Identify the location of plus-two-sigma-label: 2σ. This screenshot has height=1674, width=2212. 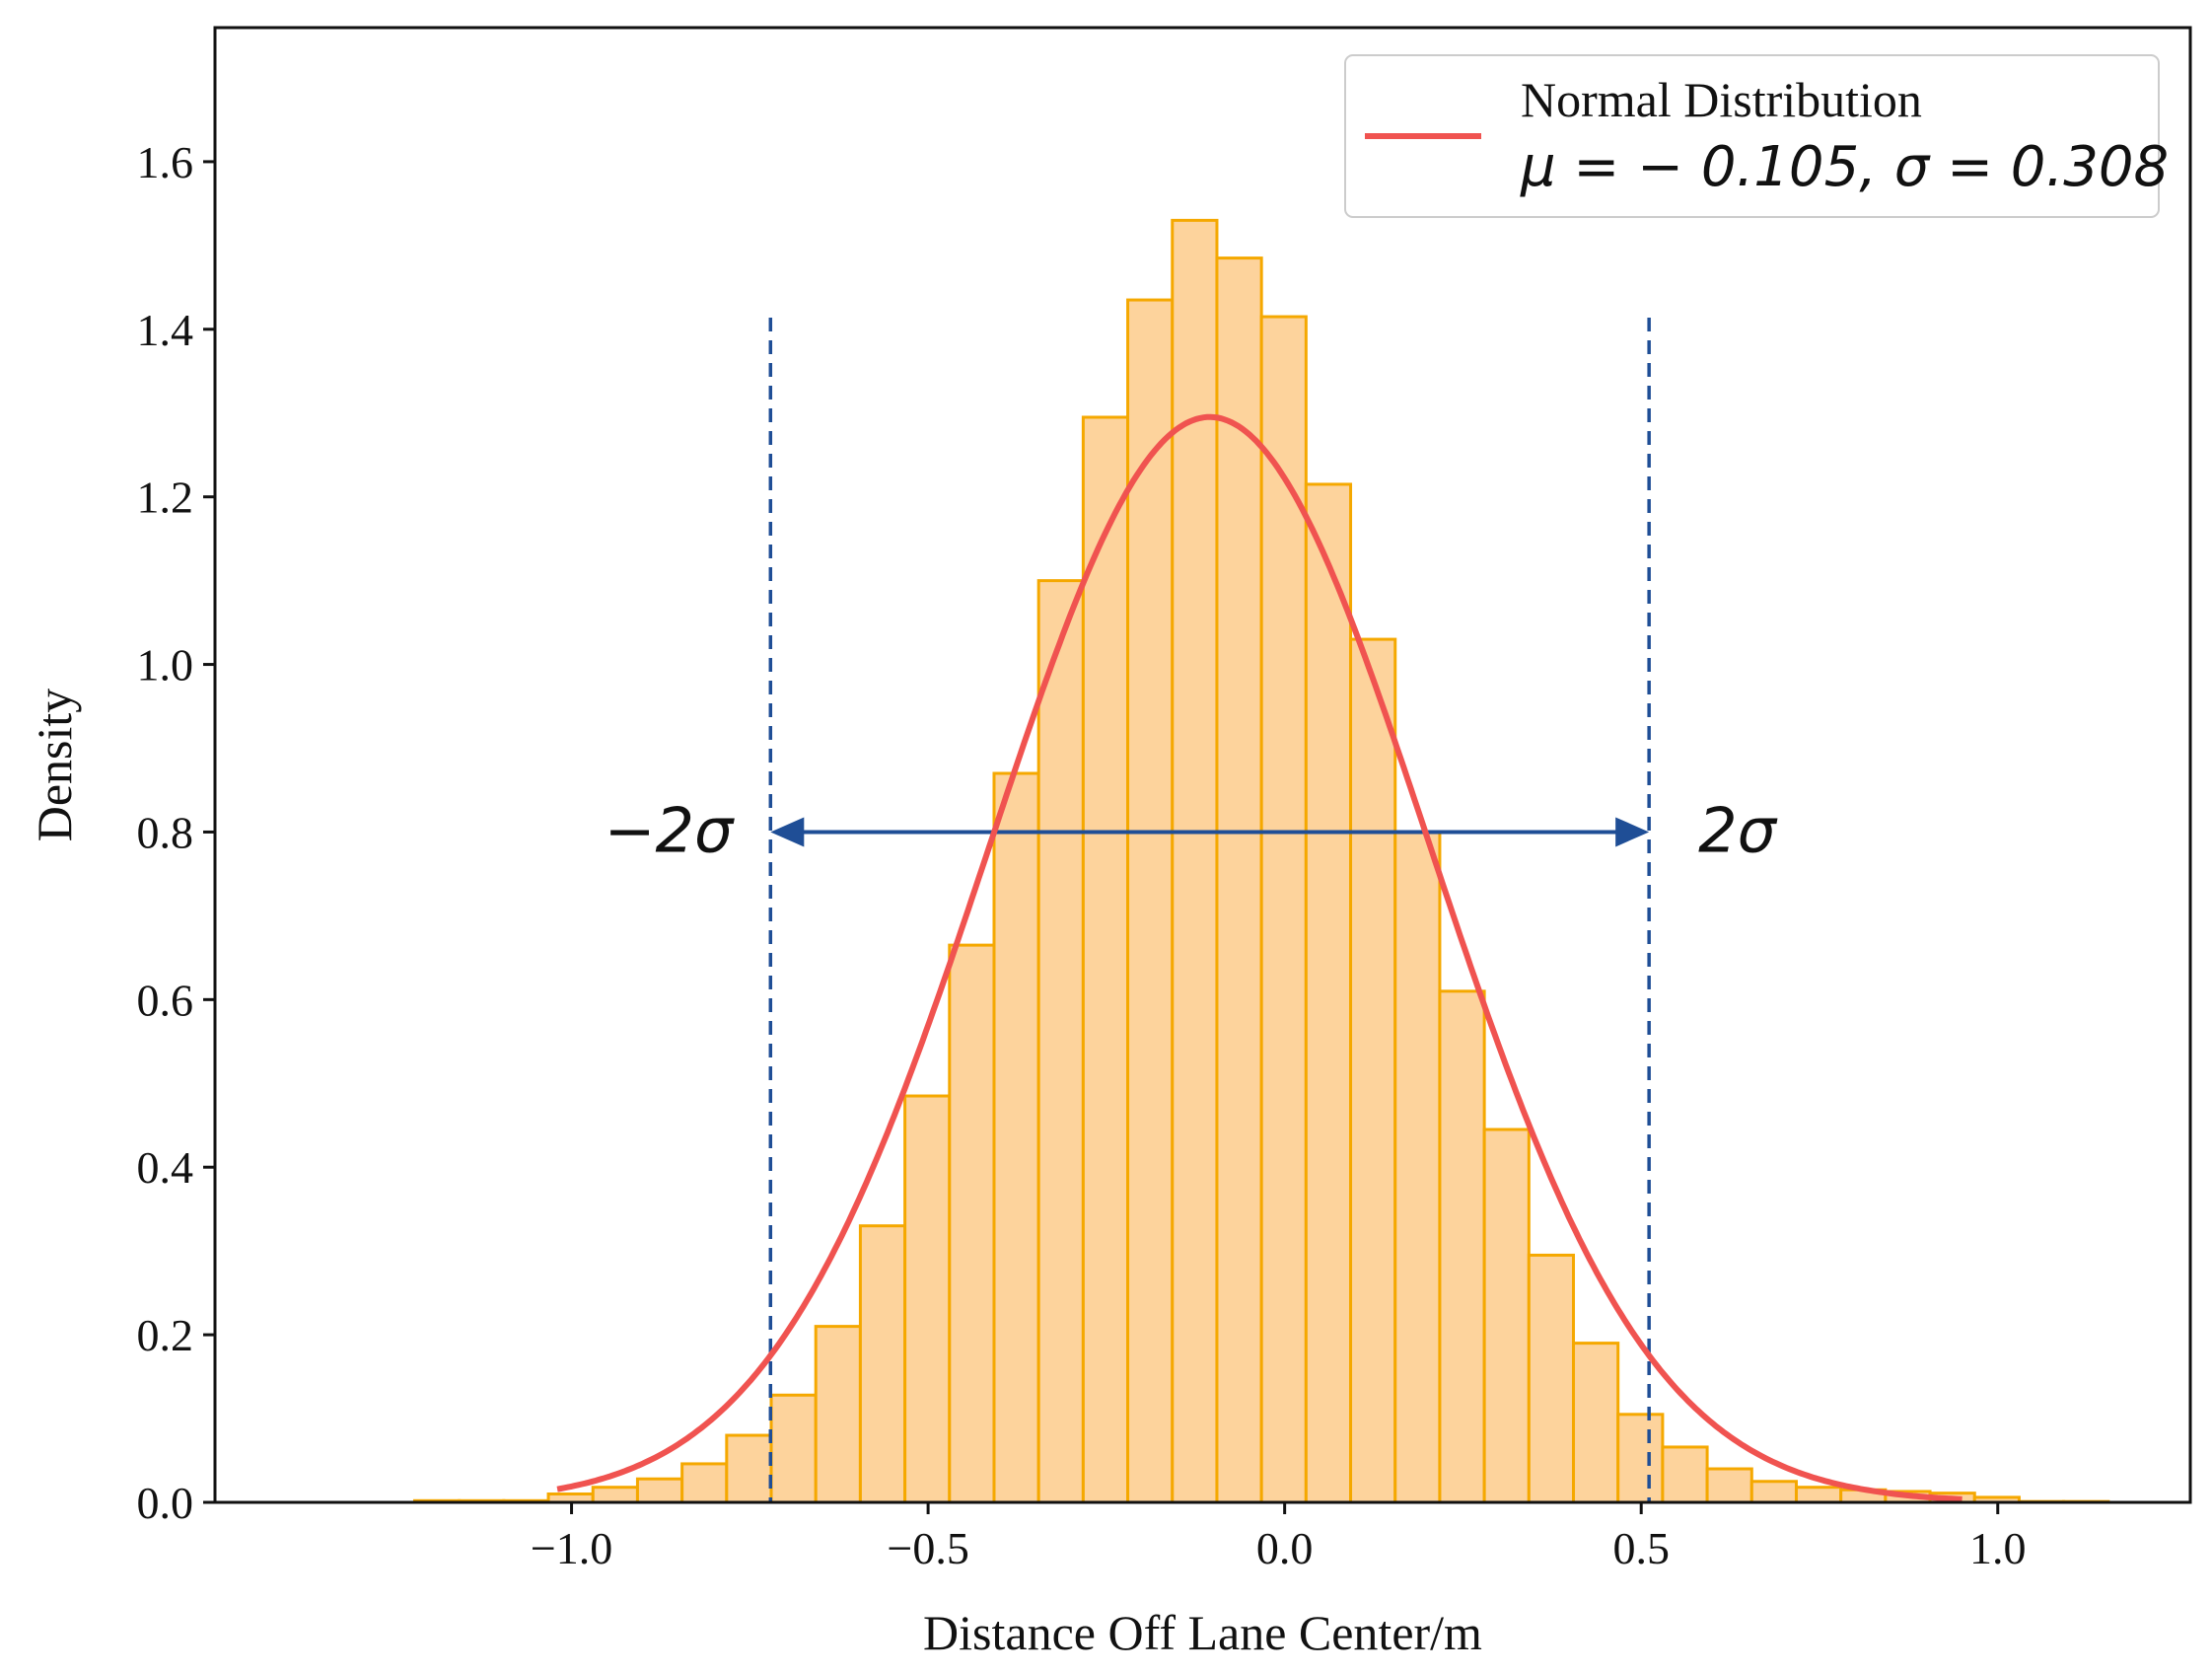
(1737, 830).